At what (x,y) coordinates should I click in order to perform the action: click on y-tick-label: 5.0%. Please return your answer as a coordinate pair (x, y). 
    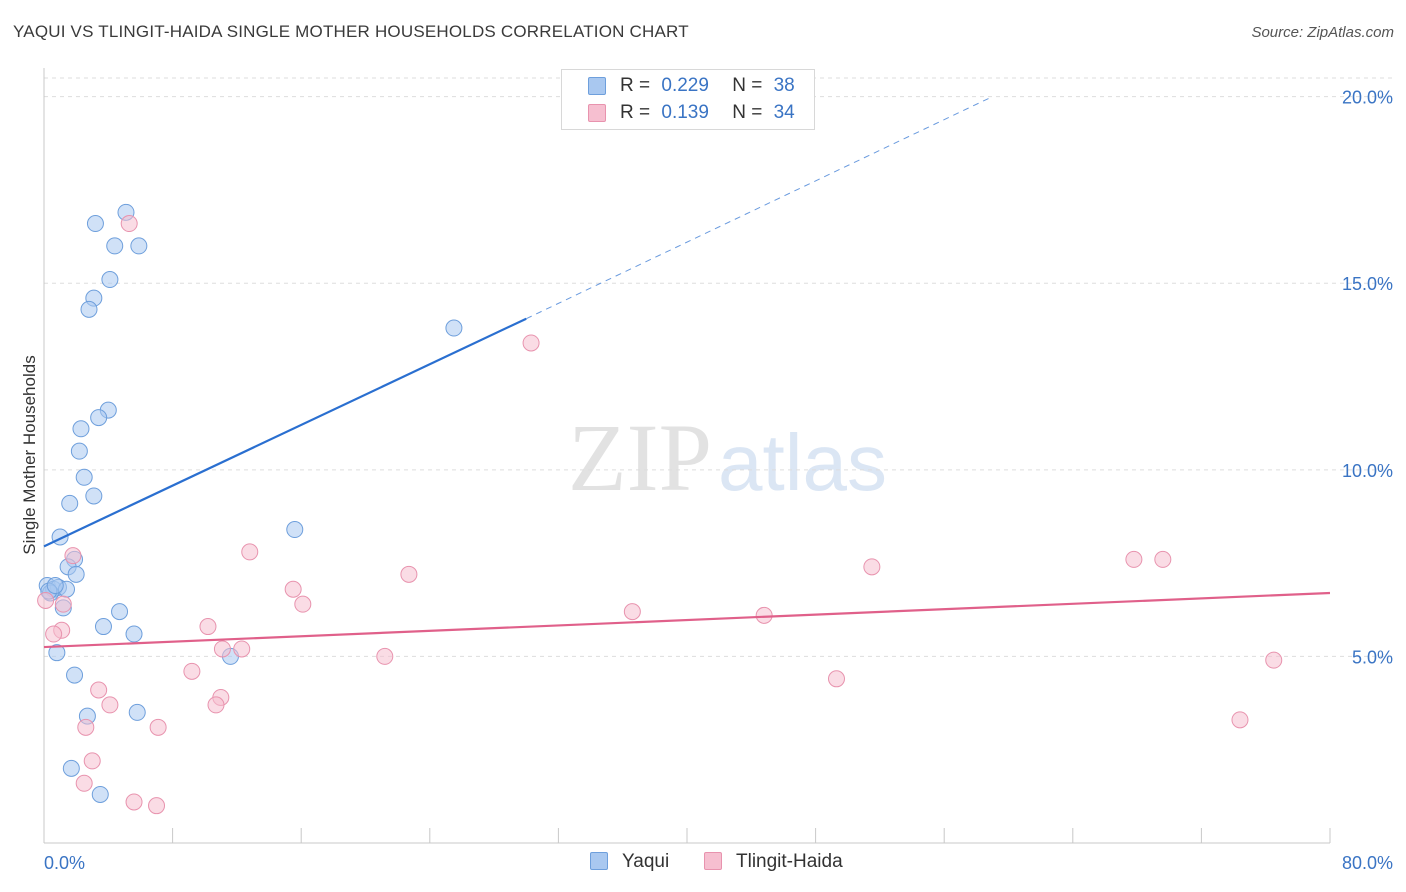
    Looking at the image, I should click on (1372, 657).